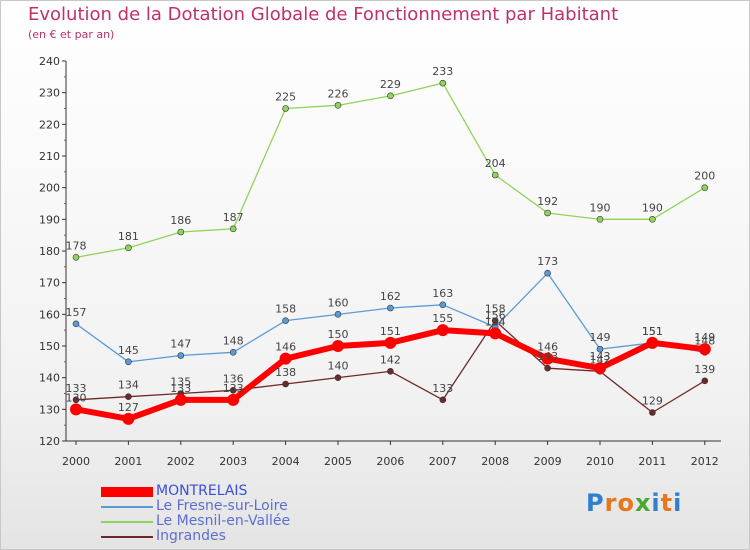 This screenshot has width=750, height=550. Describe the element at coordinates (128, 461) in the screenshot. I see `x-tick-label: 2001` at that location.